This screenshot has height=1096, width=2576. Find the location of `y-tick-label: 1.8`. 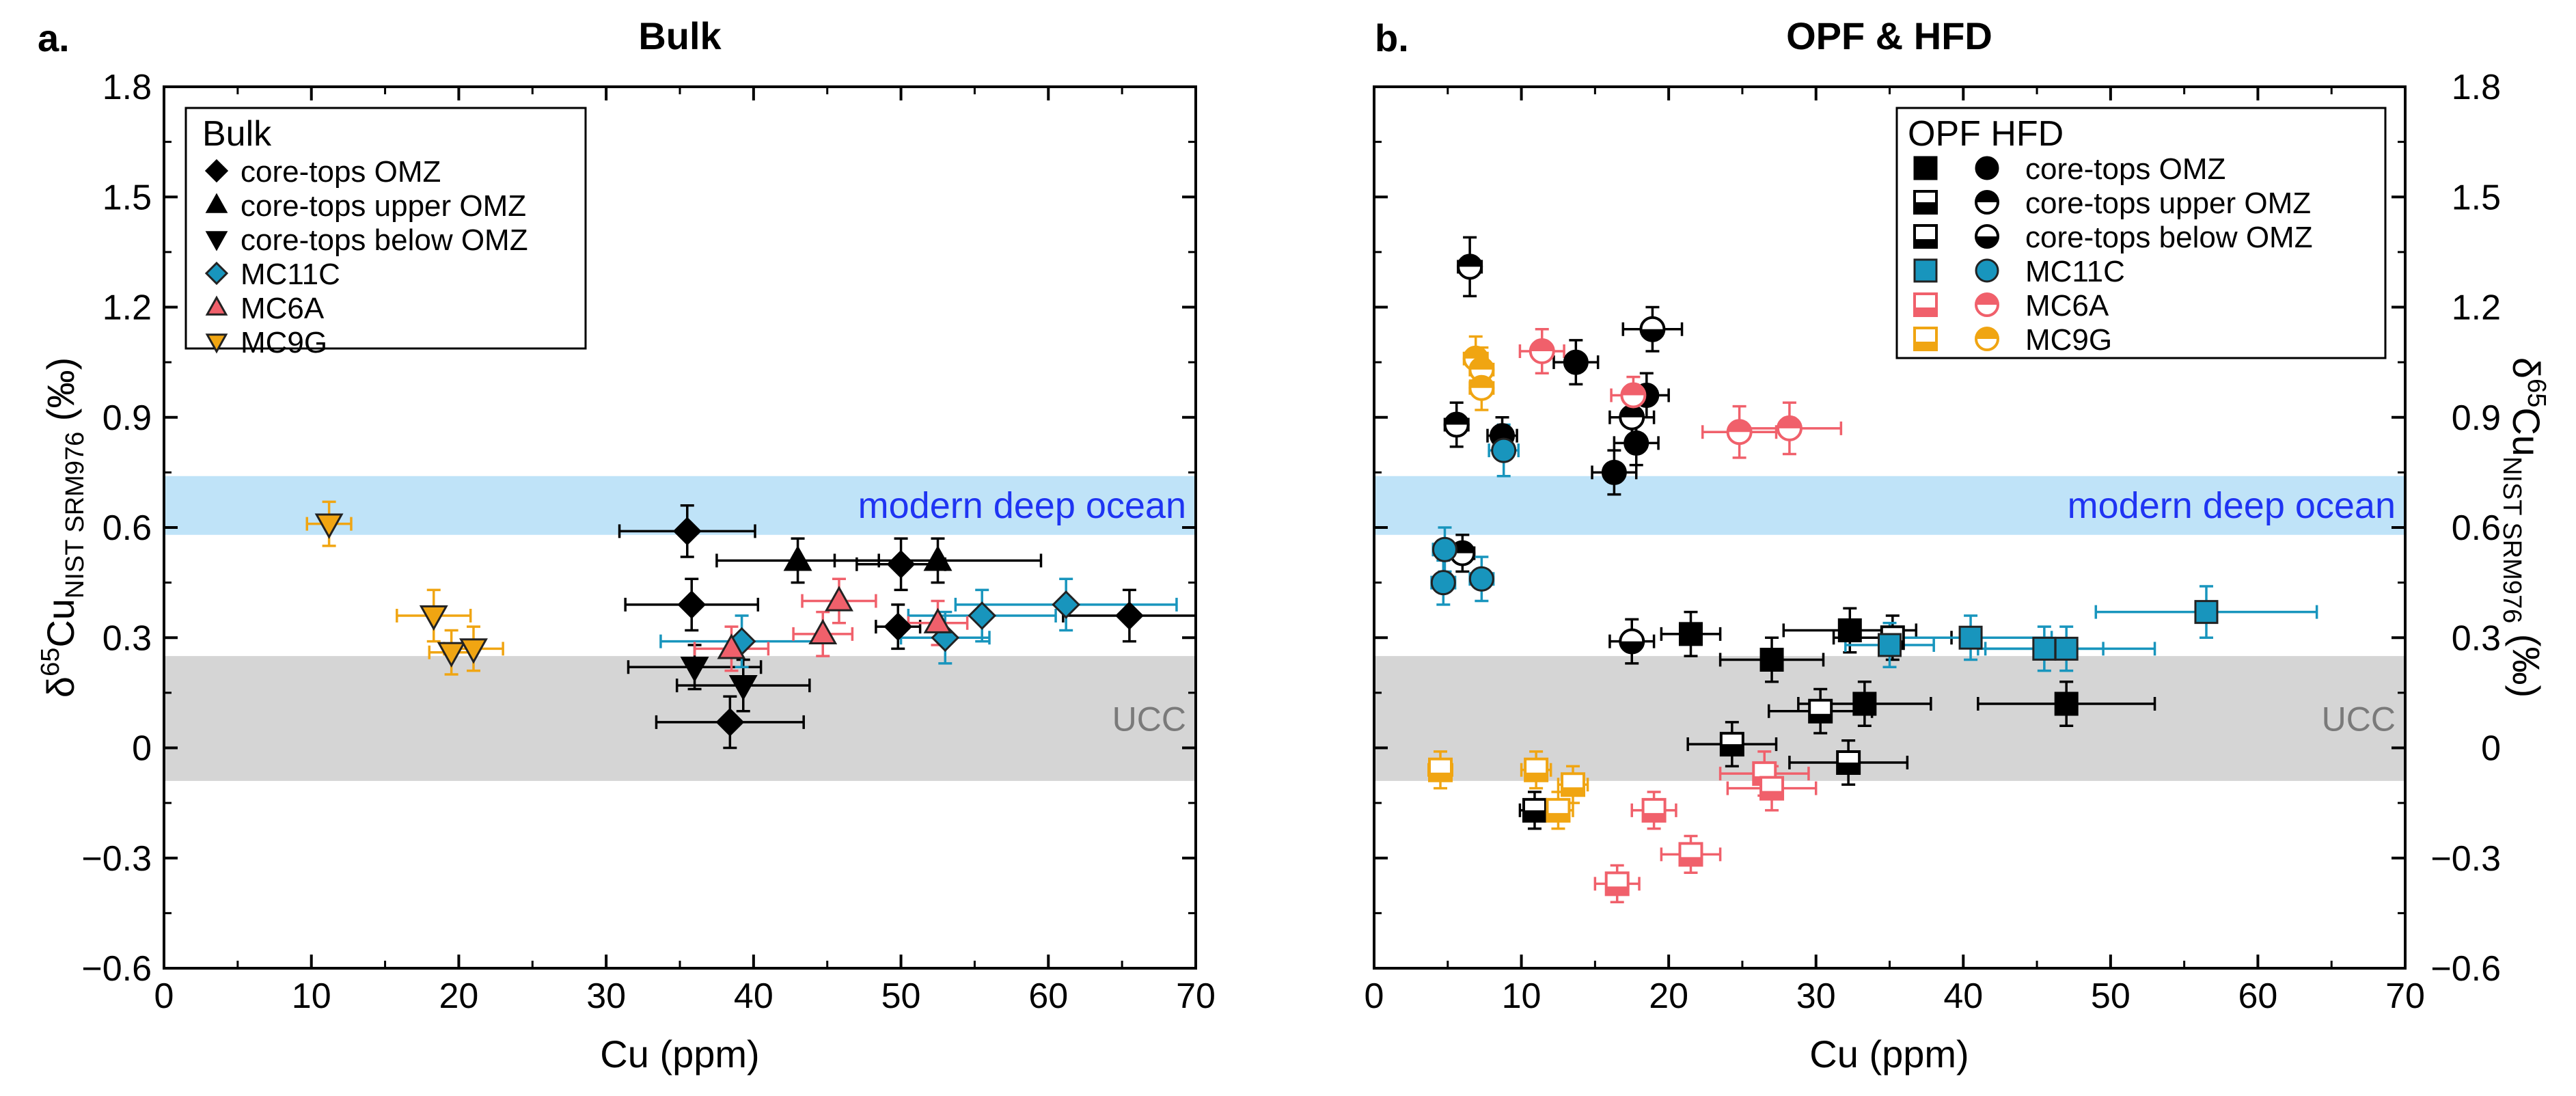

y-tick-label: 1.8 is located at coordinates (2476, 87).